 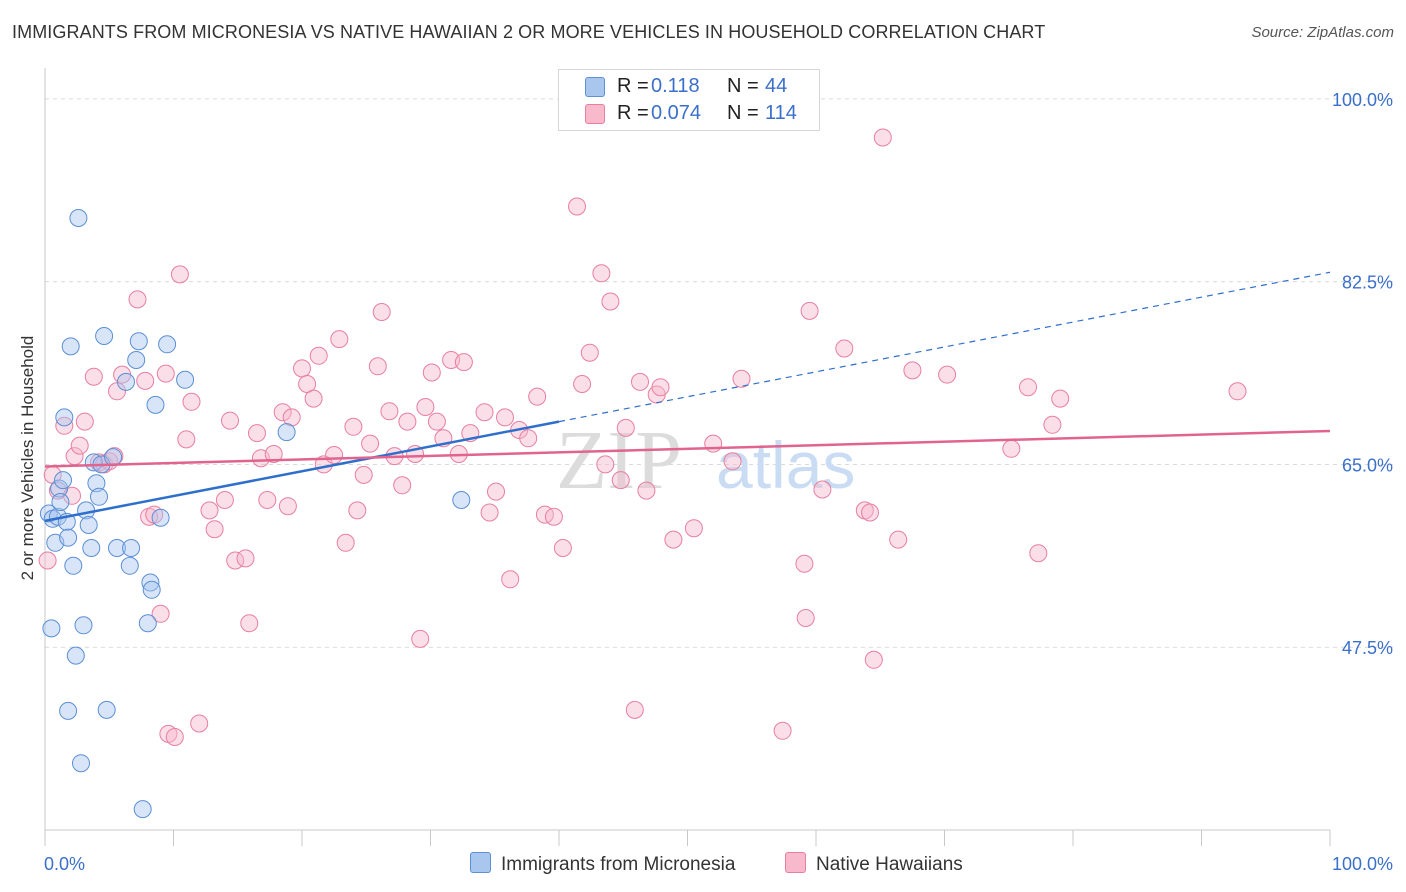 I want to click on series-legend-label: Native Hawaiians, so click(x=889, y=864).